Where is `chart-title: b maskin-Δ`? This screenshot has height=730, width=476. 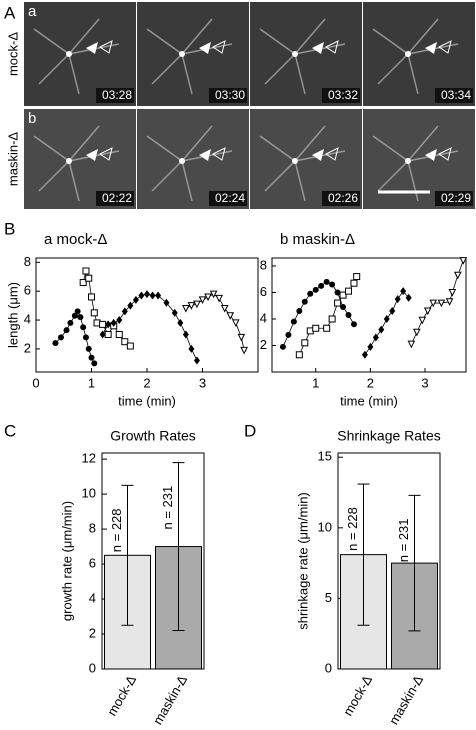
chart-title: b maskin-Δ is located at coordinates (317, 239).